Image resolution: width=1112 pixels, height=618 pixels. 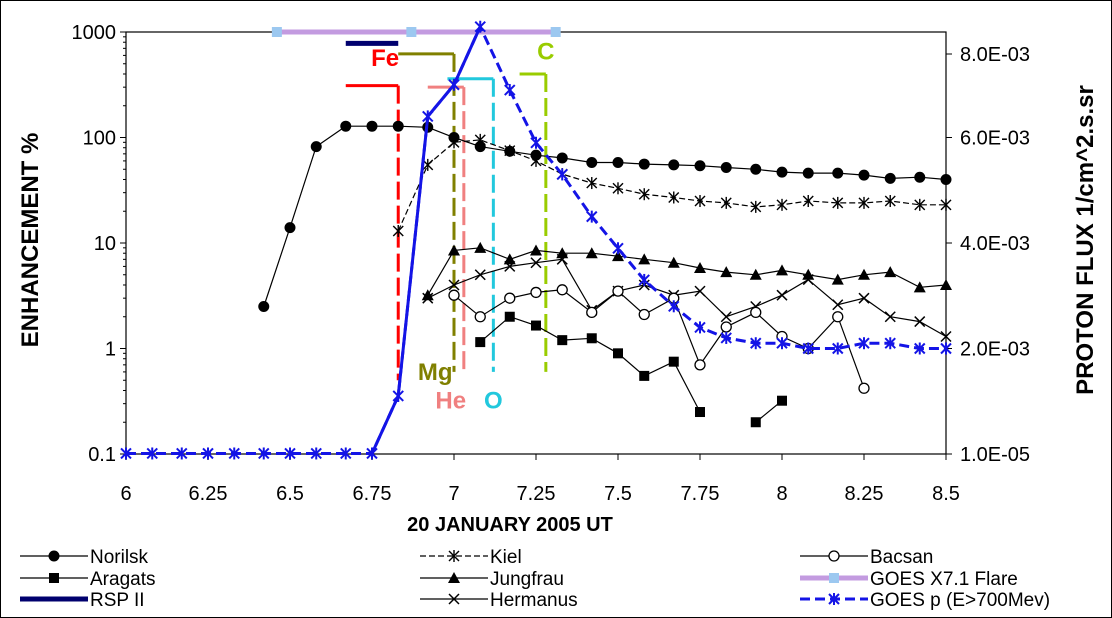 What do you see at coordinates (700, 494) in the screenshot?
I see `x-tick-label: 7.75` at bounding box center [700, 494].